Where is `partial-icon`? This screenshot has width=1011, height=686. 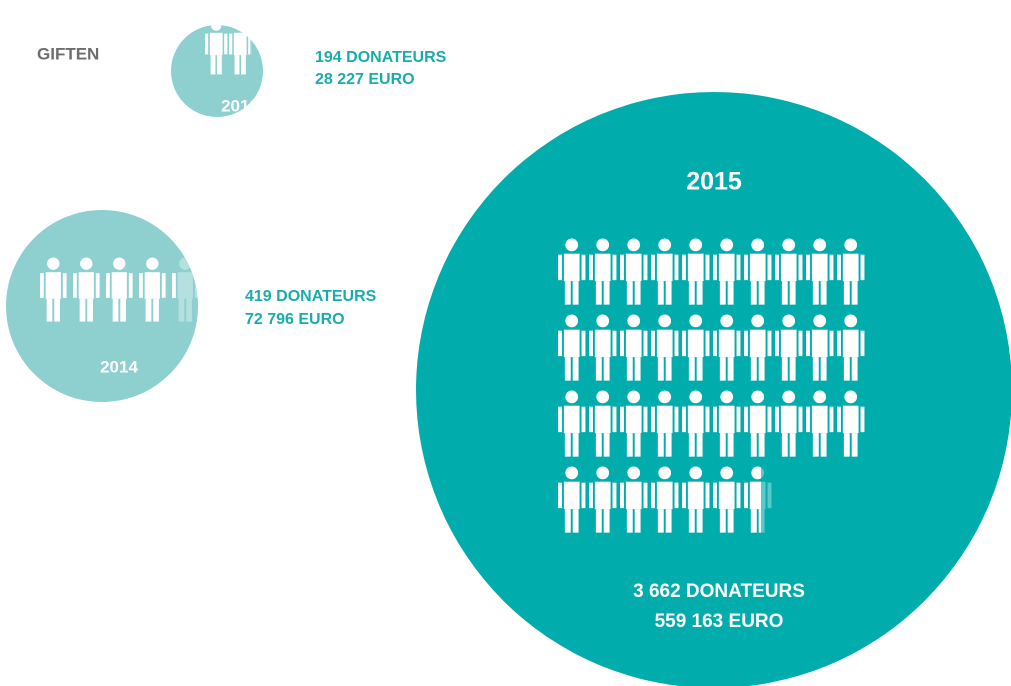
partial-icon is located at coordinates (753, 499).